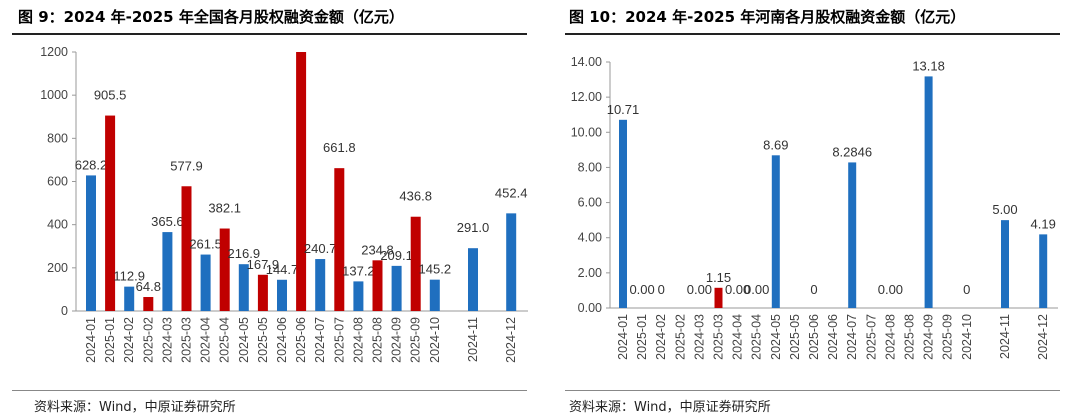  Describe the element at coordinates (586, 62) in the screenshot. I see `y-tick-label: 14.00` at that location.